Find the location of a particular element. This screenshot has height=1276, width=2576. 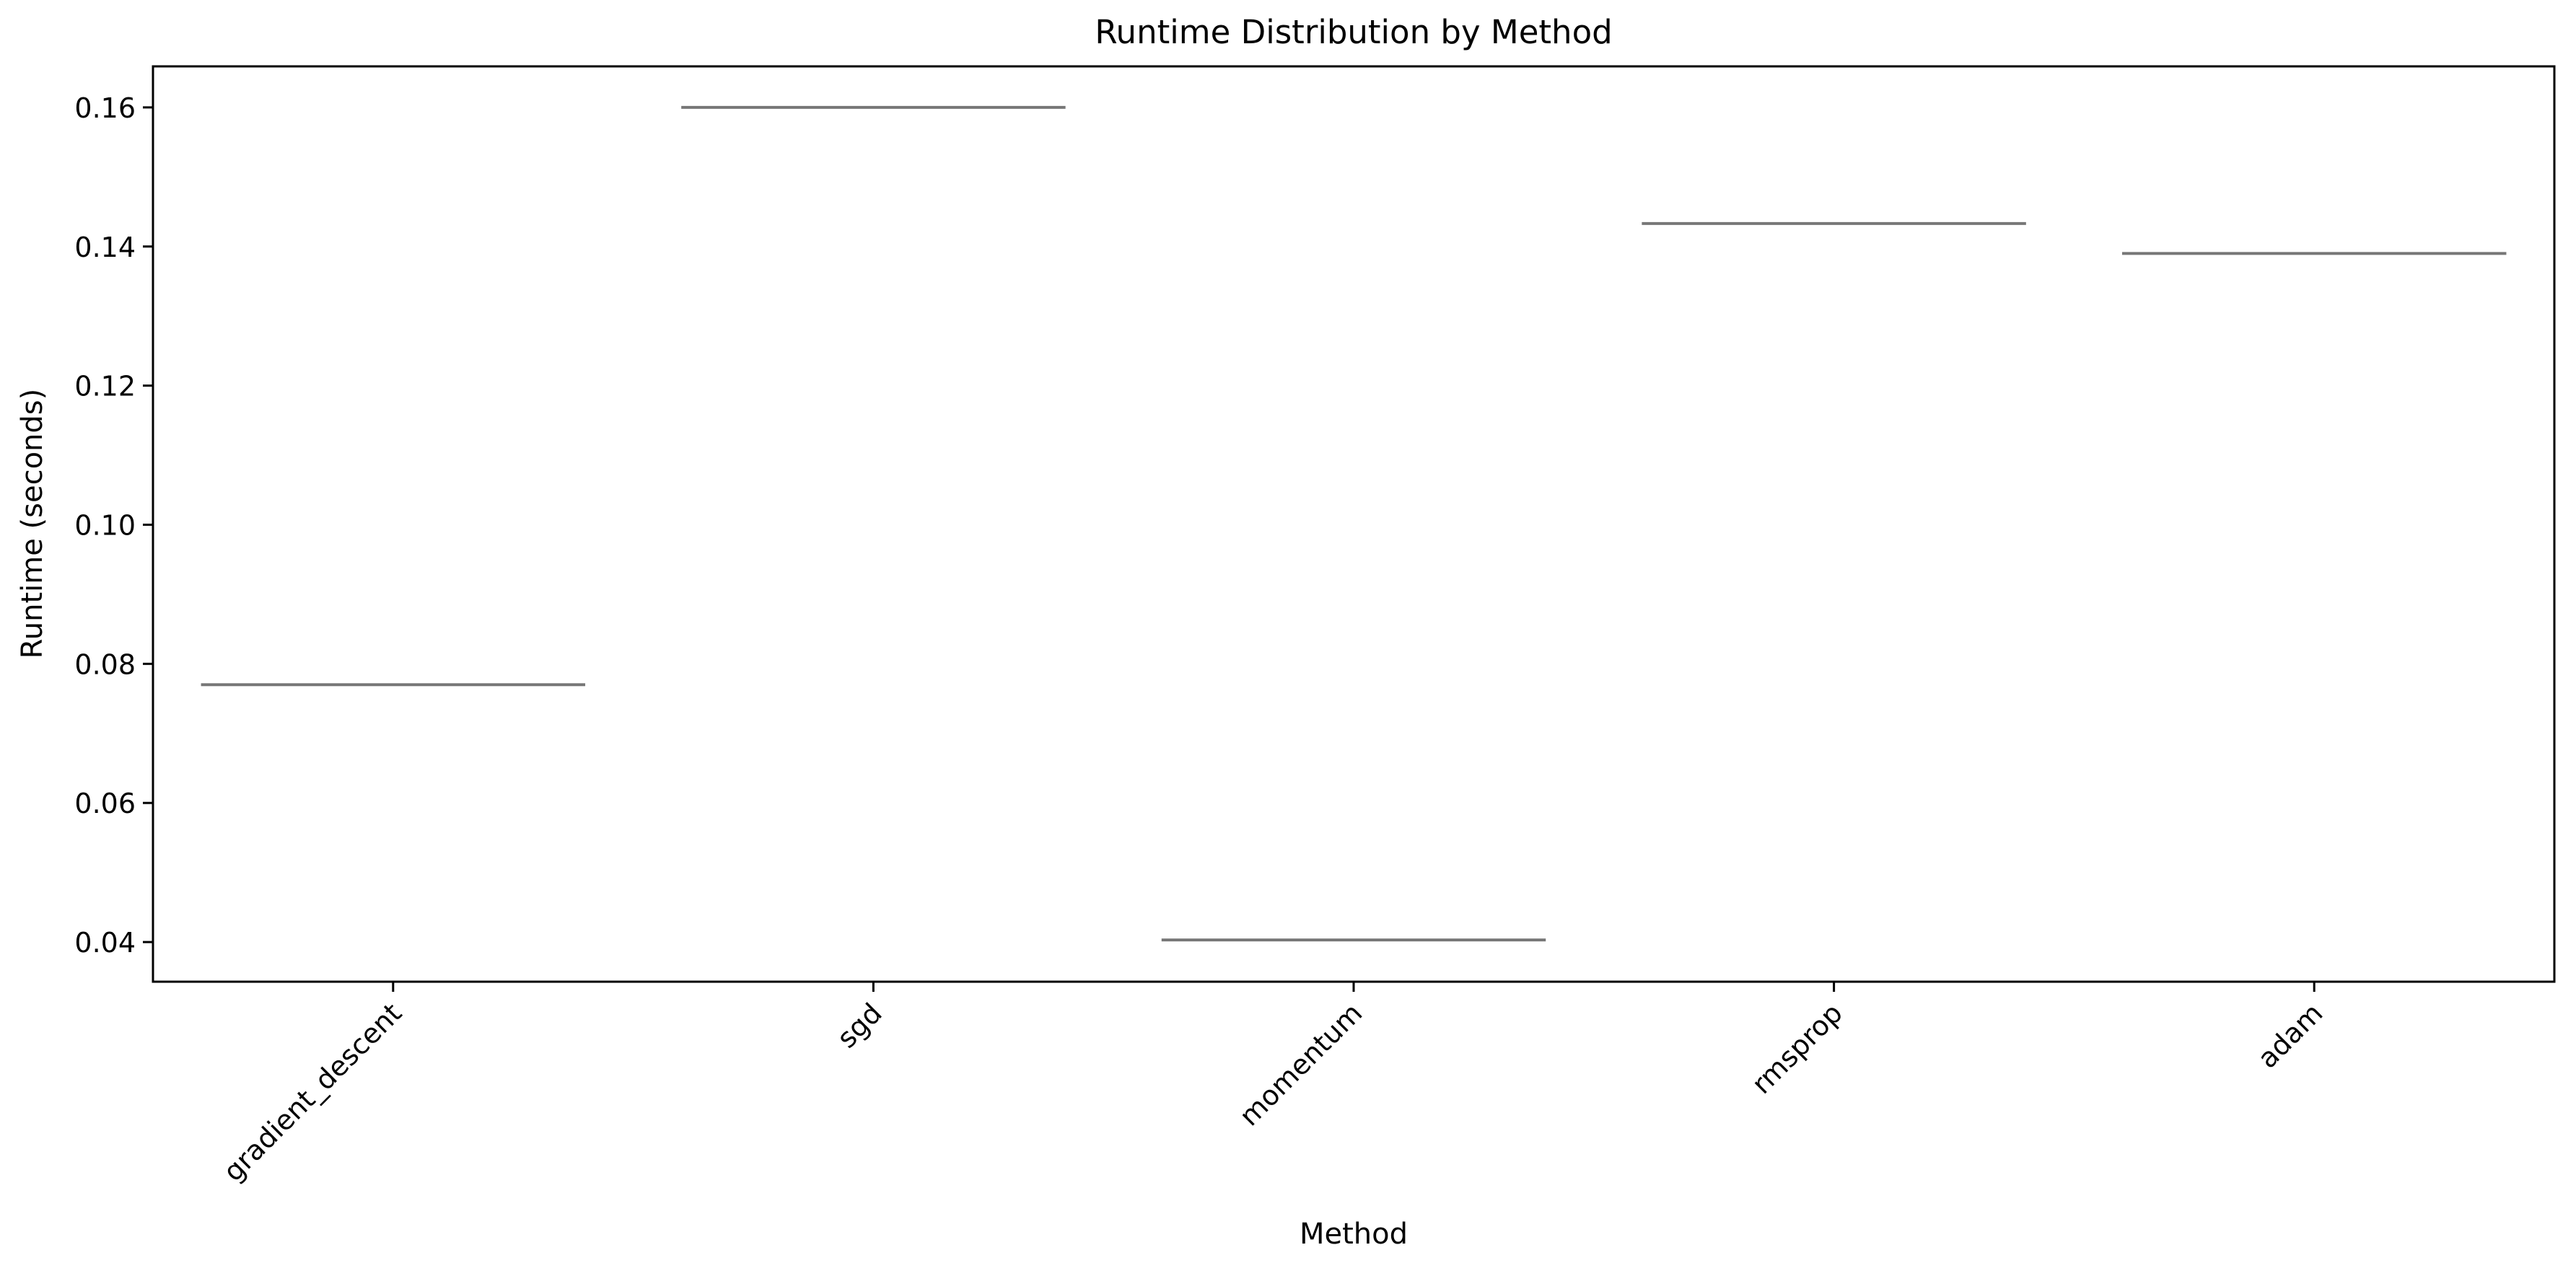

x-tick-label: gradient_descent is located at coordinates (312, 1092).